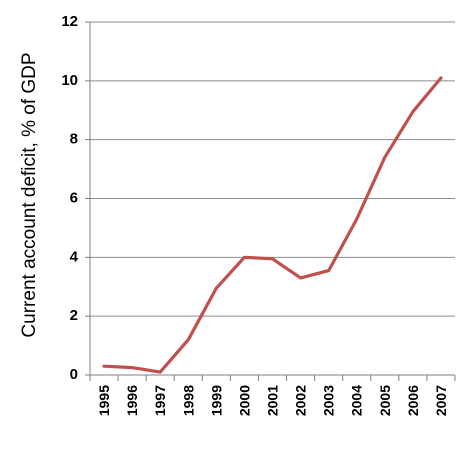 This screenshot has height=452, width=474. Describe the element at coordinates (441, 400) in the screenshot. I see `x-tick-label: 2007` at that location.